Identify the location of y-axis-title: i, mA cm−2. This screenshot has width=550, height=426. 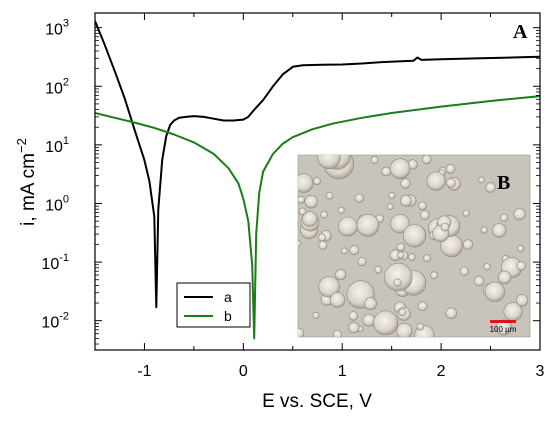
(26, 182).